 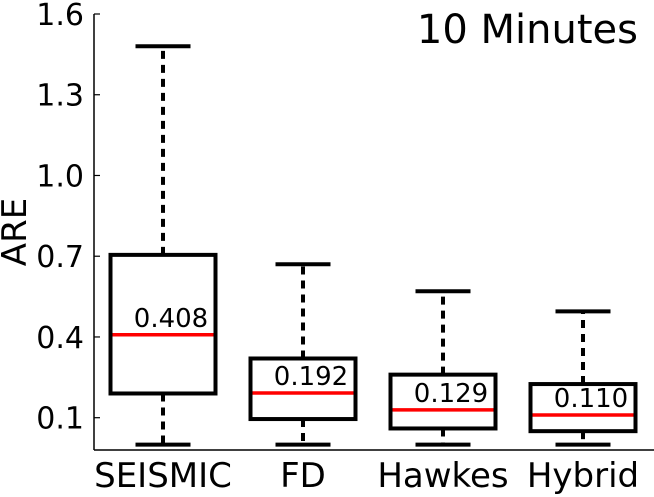 I want to click on x-tick-label: FD, so click(x=303, y=476).